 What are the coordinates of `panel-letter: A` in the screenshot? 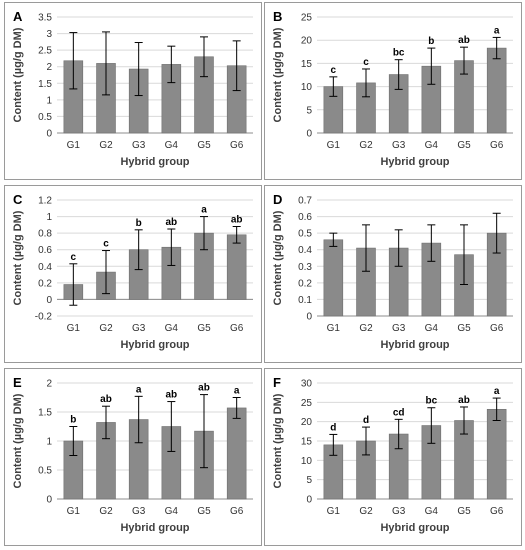 It's located at (18, 16).